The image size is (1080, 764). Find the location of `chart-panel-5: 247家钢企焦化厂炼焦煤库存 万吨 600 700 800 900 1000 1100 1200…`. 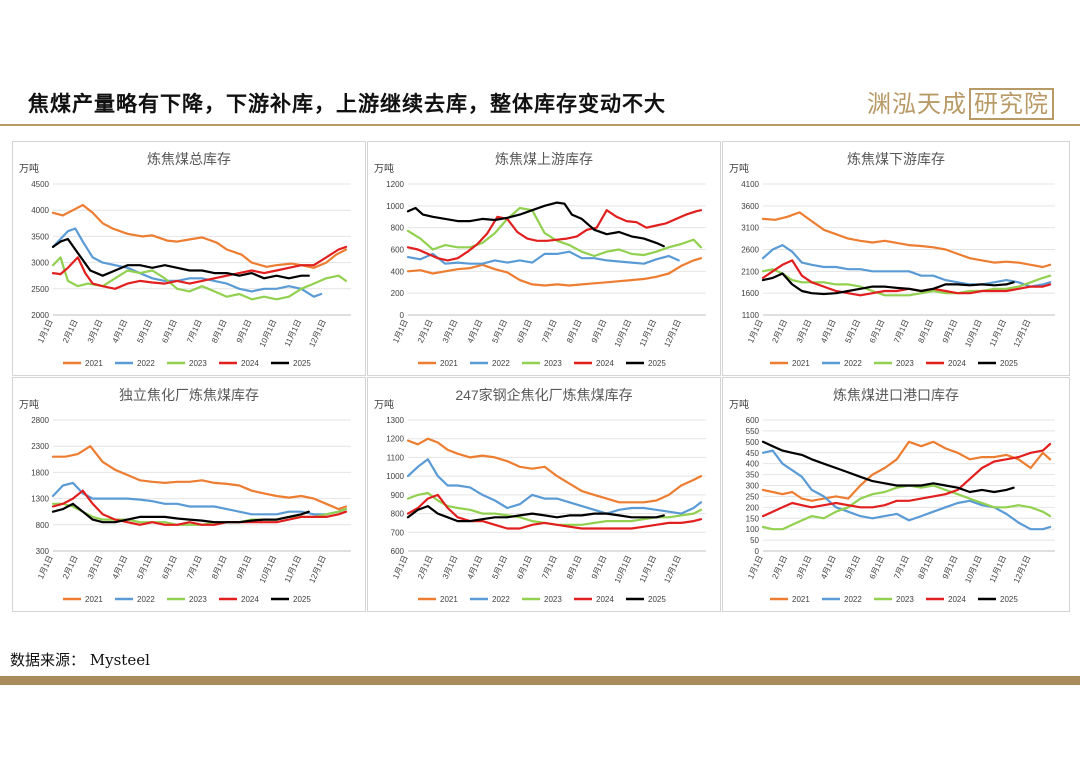

chart-panel-5: 247家钢企焦化厂炼焦煤库存 万吨 600 700 800 900 1000 1100 1200… is located at coordinates (544, 494).